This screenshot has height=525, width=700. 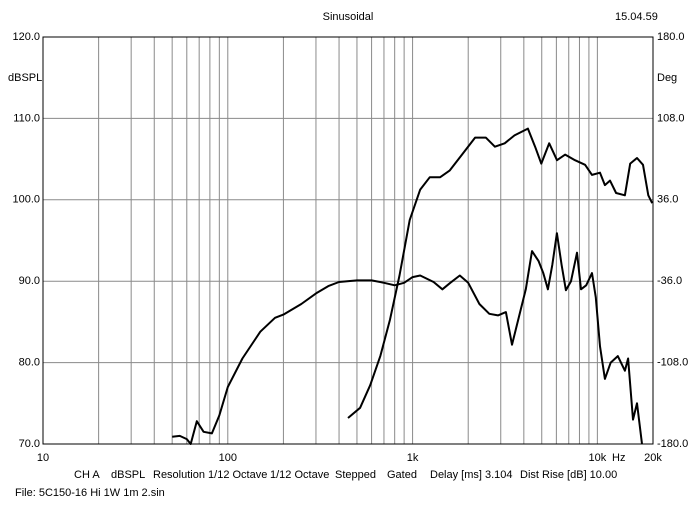 I want to click on y2-tick-label: 108.0, so click(x=671, y=118).